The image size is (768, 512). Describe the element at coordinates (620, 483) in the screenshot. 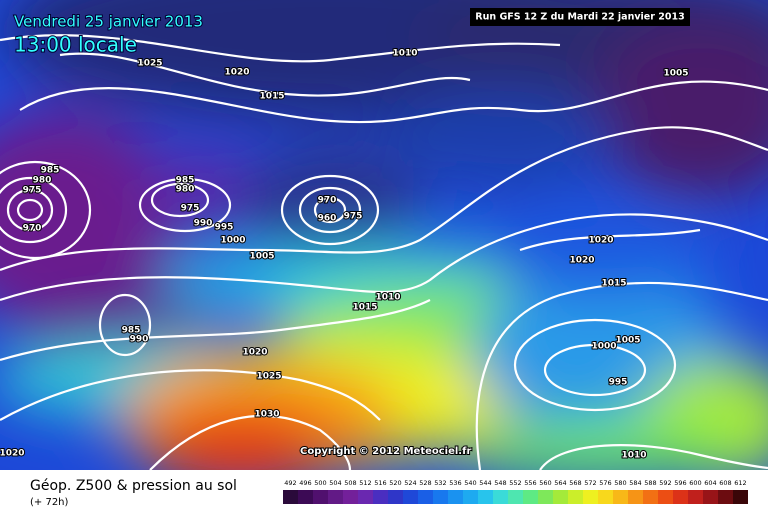

I see `legend-label: 580` at that location.